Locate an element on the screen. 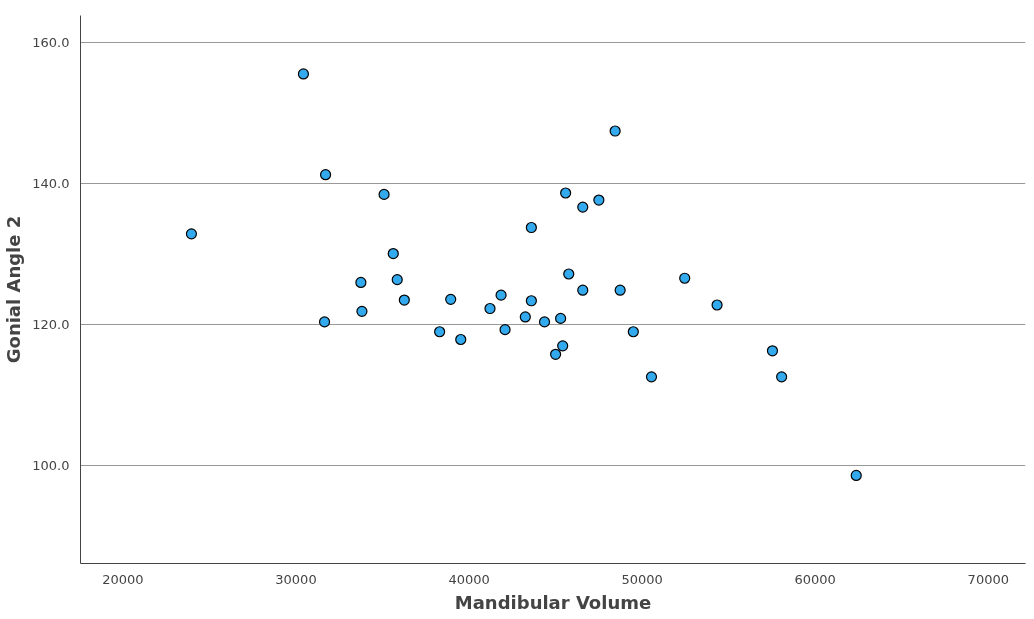 This screenshot has width=1034, height=619. y-axis-title: Gonial Angle 2 is located at coordinates (14, 289).